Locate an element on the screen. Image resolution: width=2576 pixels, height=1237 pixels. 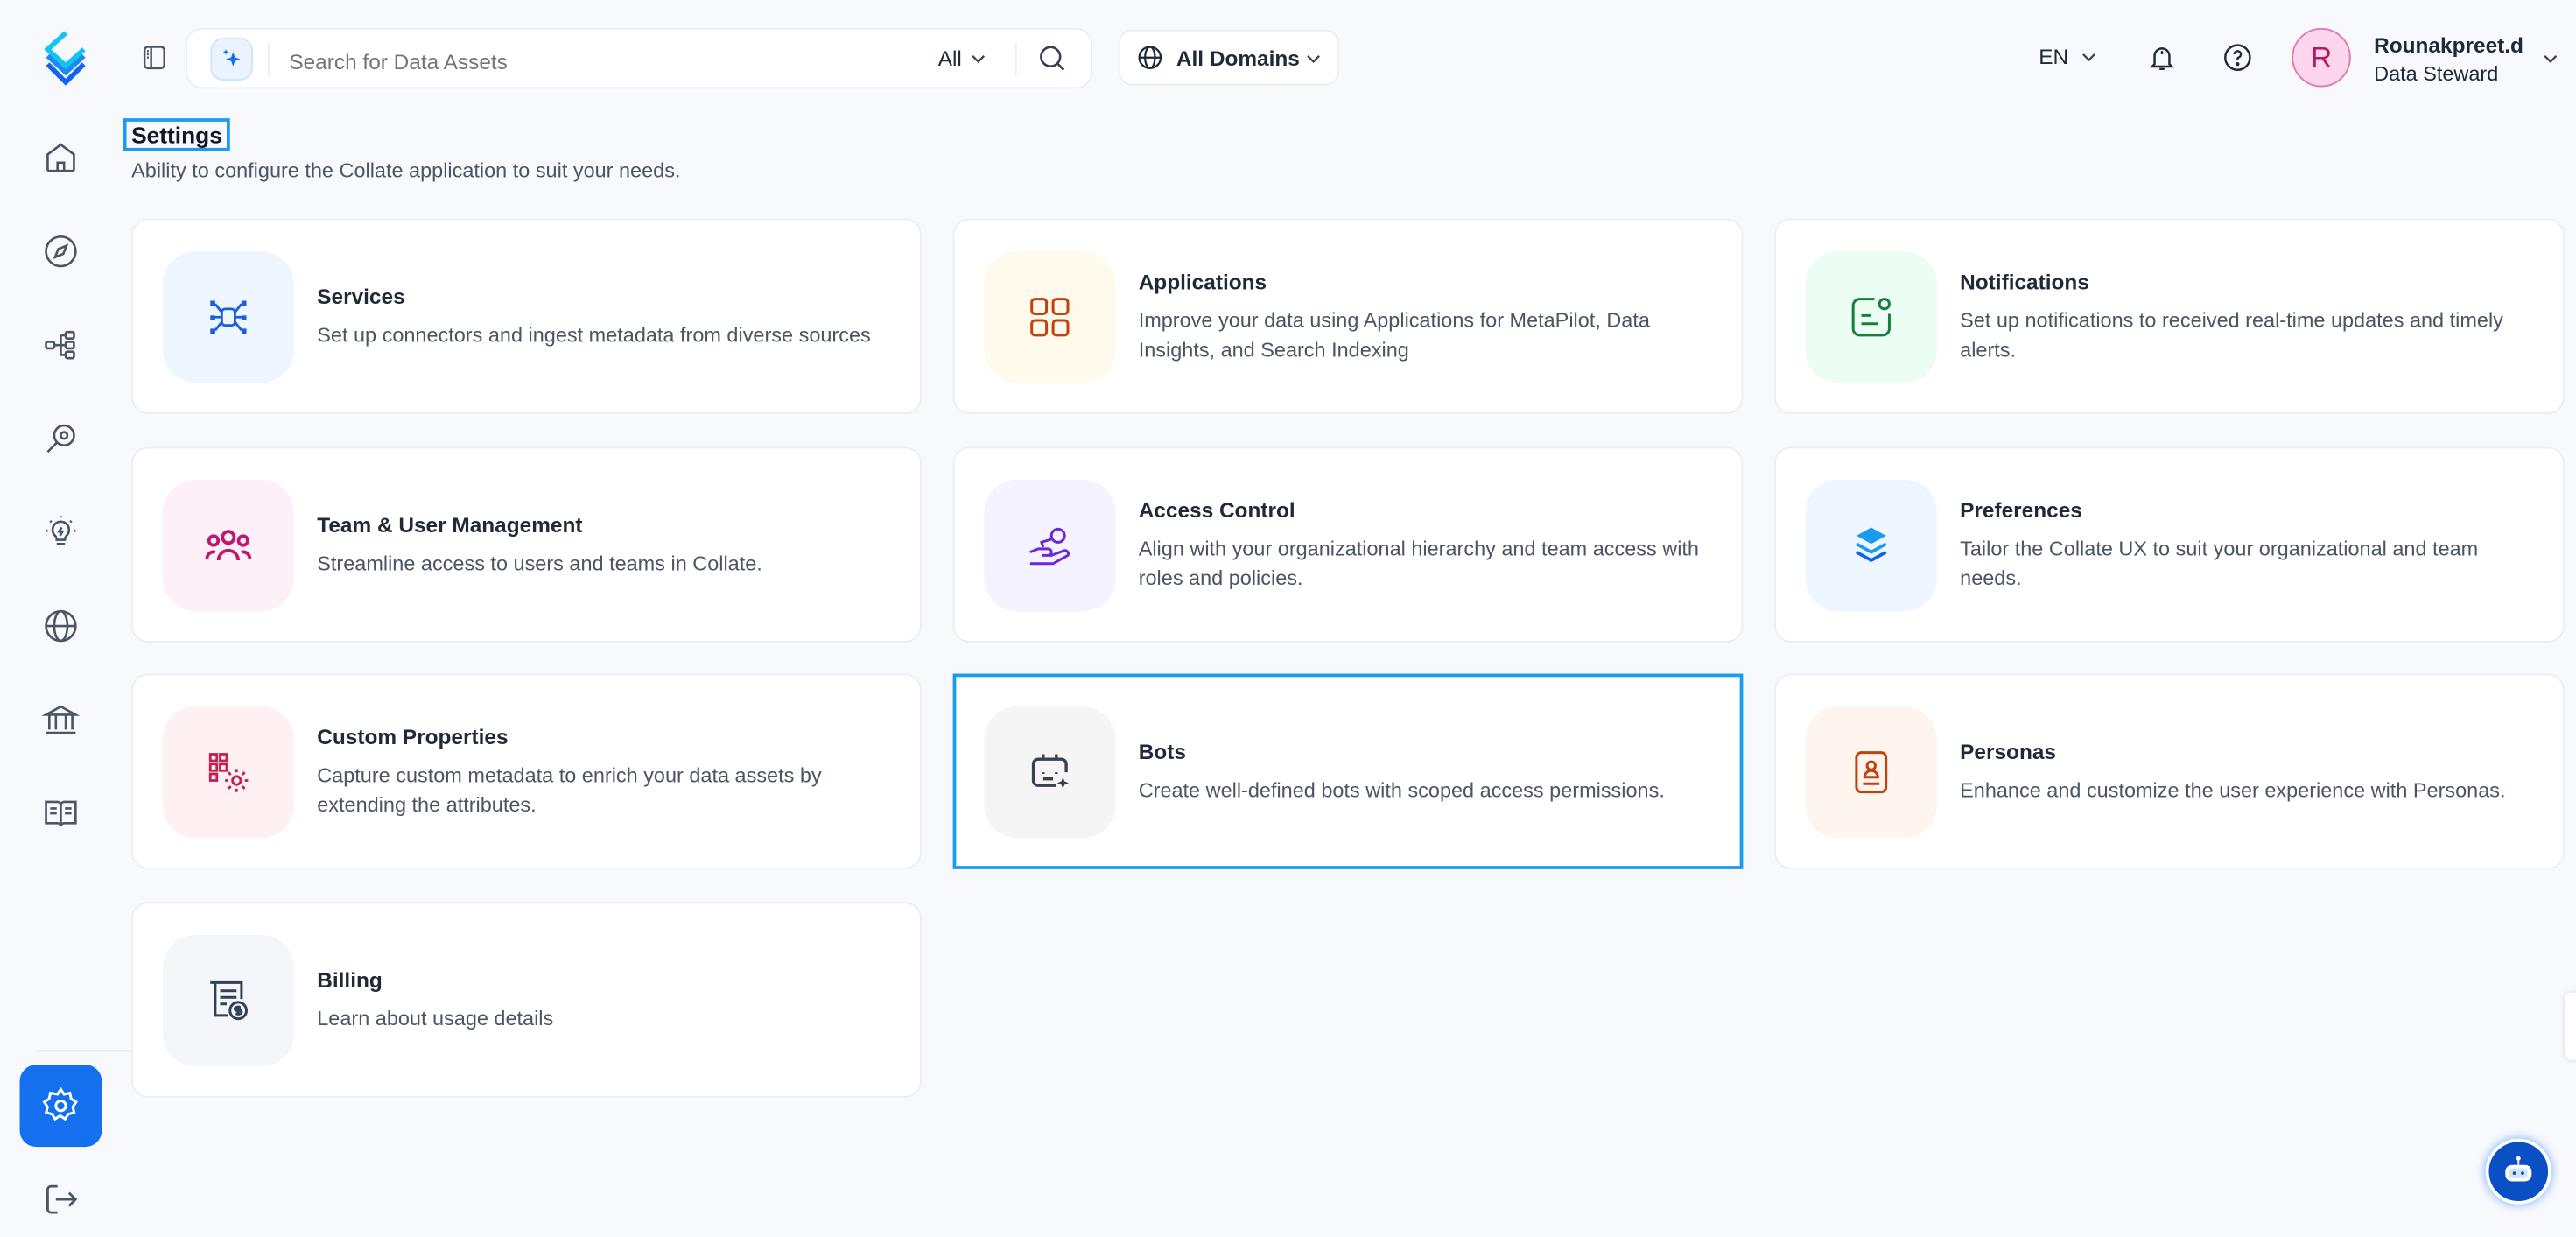
search-scope-dropdown: All is located at coordinates (962, 58).